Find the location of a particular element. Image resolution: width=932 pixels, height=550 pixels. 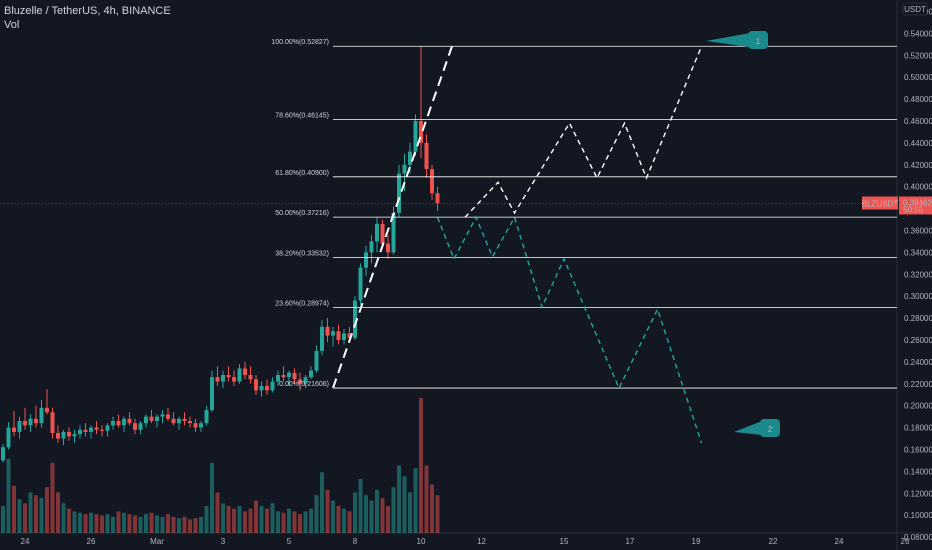

marker-layer: 12 is located at coordinates (743, 234).